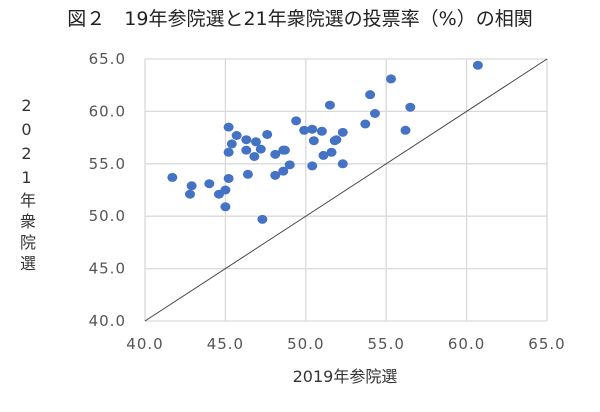 The height and width of the screenshot is (412, 600). I want to click on x-tick-label: 45.0, so click(225, 344).